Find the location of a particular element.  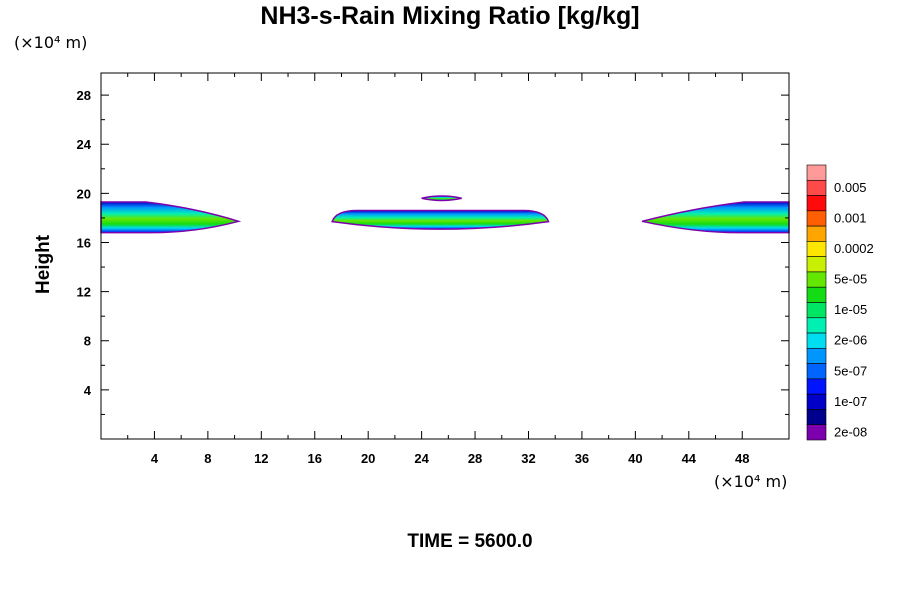

x-tick-label: 32 is located at coordinates (528, 458).